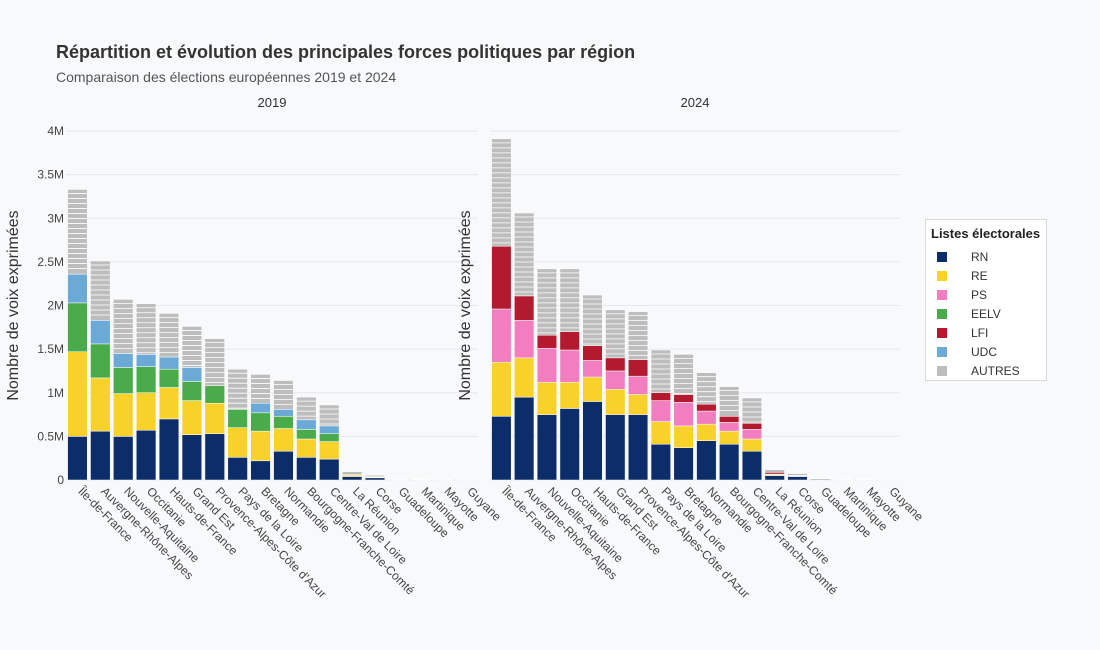 This screenshot has width=1100, height=650. I want to click on legend-label: UDC, so click(984, 351).